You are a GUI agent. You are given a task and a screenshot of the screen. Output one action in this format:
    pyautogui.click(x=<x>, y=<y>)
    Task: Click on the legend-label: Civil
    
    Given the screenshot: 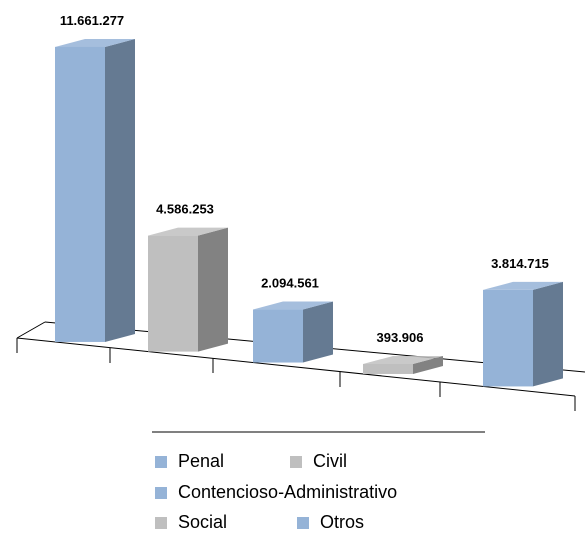 What is the action you would take?
    pyautogui.click(x=330, y=461)
    